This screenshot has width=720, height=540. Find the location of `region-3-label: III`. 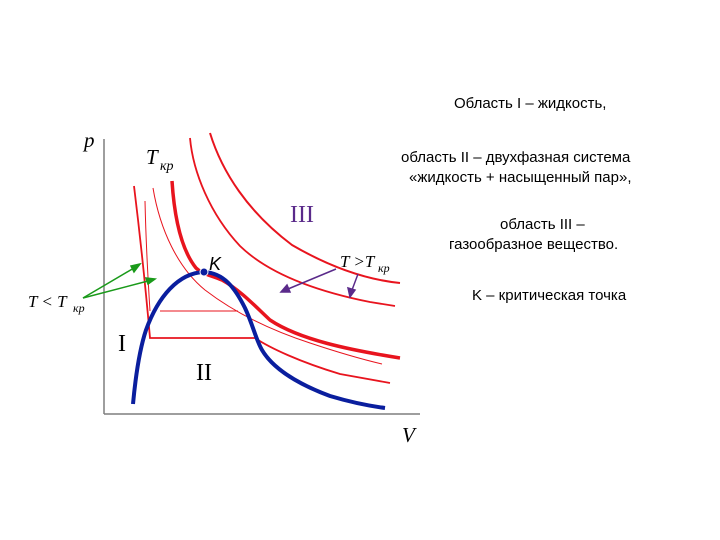

region-3-label: III is located at coordinates (302, 215).